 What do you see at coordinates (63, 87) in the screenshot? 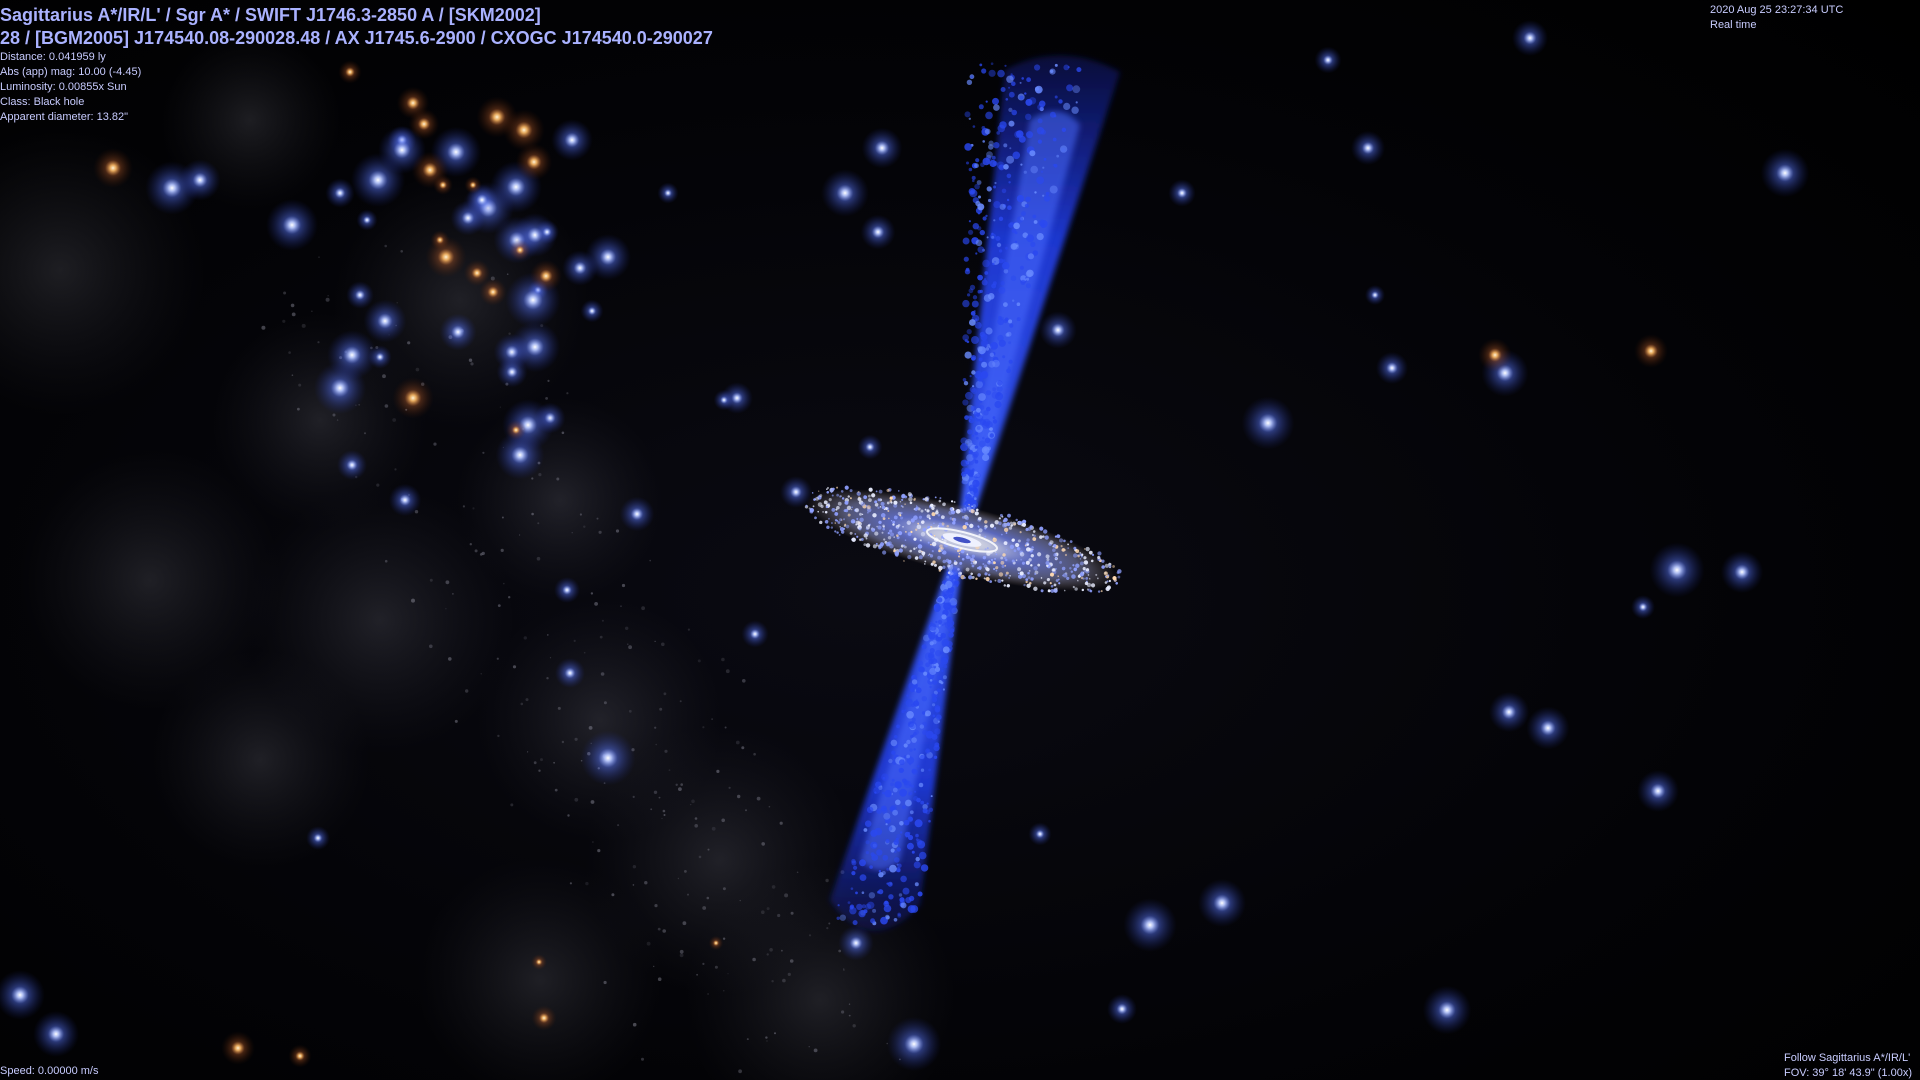
I see `object-luminosity: Luminosity: 0.00855x Sun` at bounding box center [63, 87].